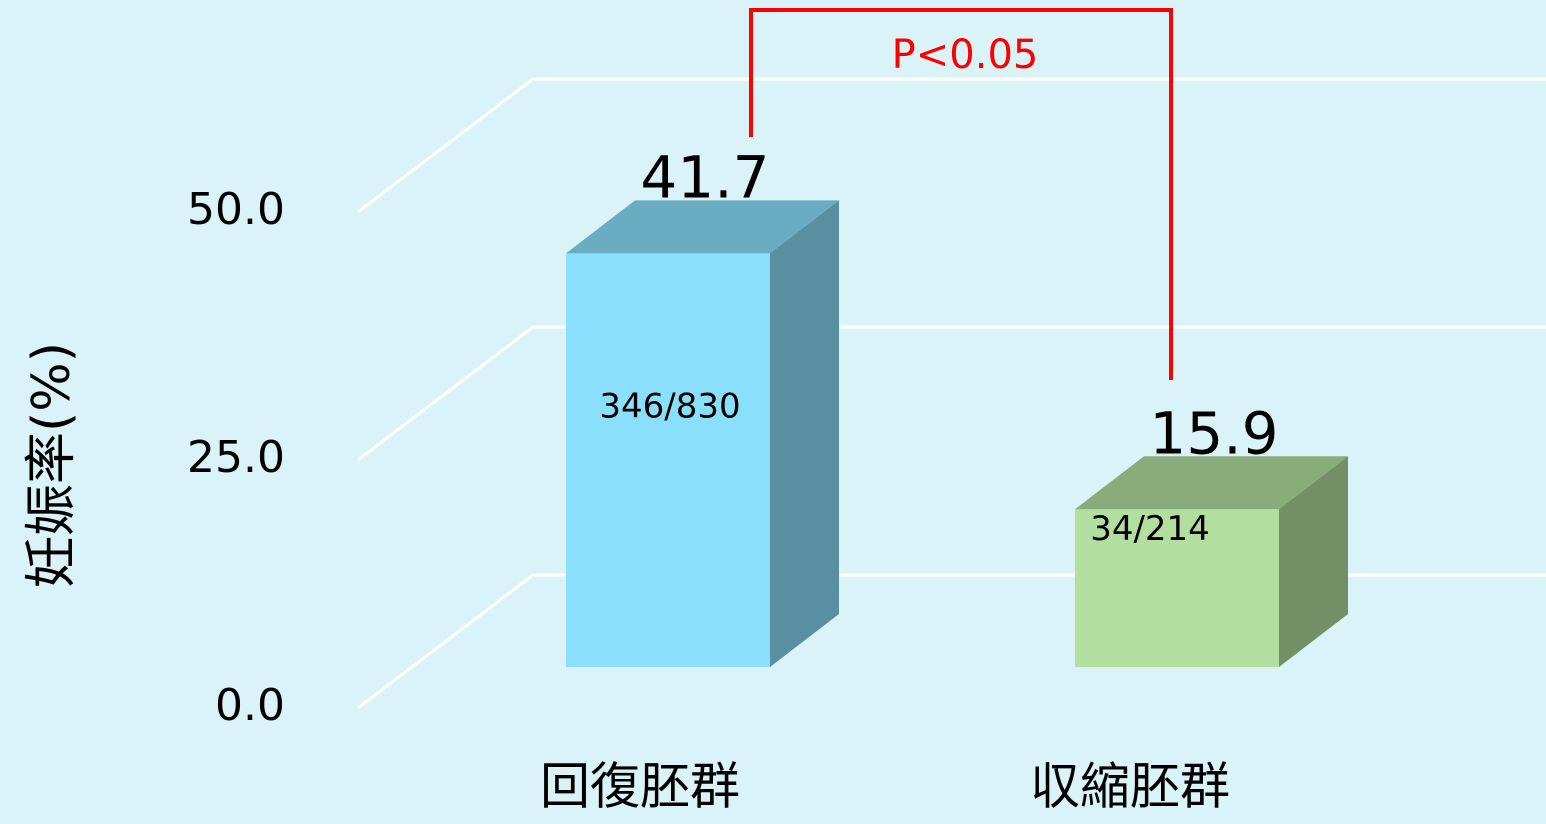 This screenshot has height=824, width=1546. I want to click on value-label: 15.9, so click(1213, 433).